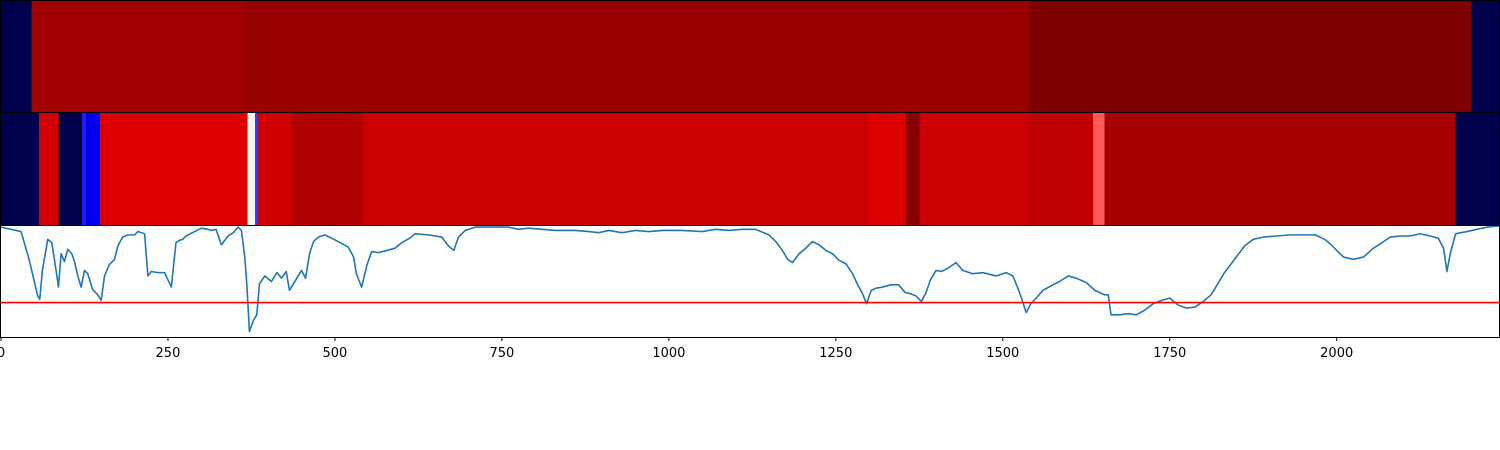 The width and height of the screenshot is (1500, 450). Describe the element at coordinates (2, 353) in the screenshot. I see `x-tick-label: 0` at that location.